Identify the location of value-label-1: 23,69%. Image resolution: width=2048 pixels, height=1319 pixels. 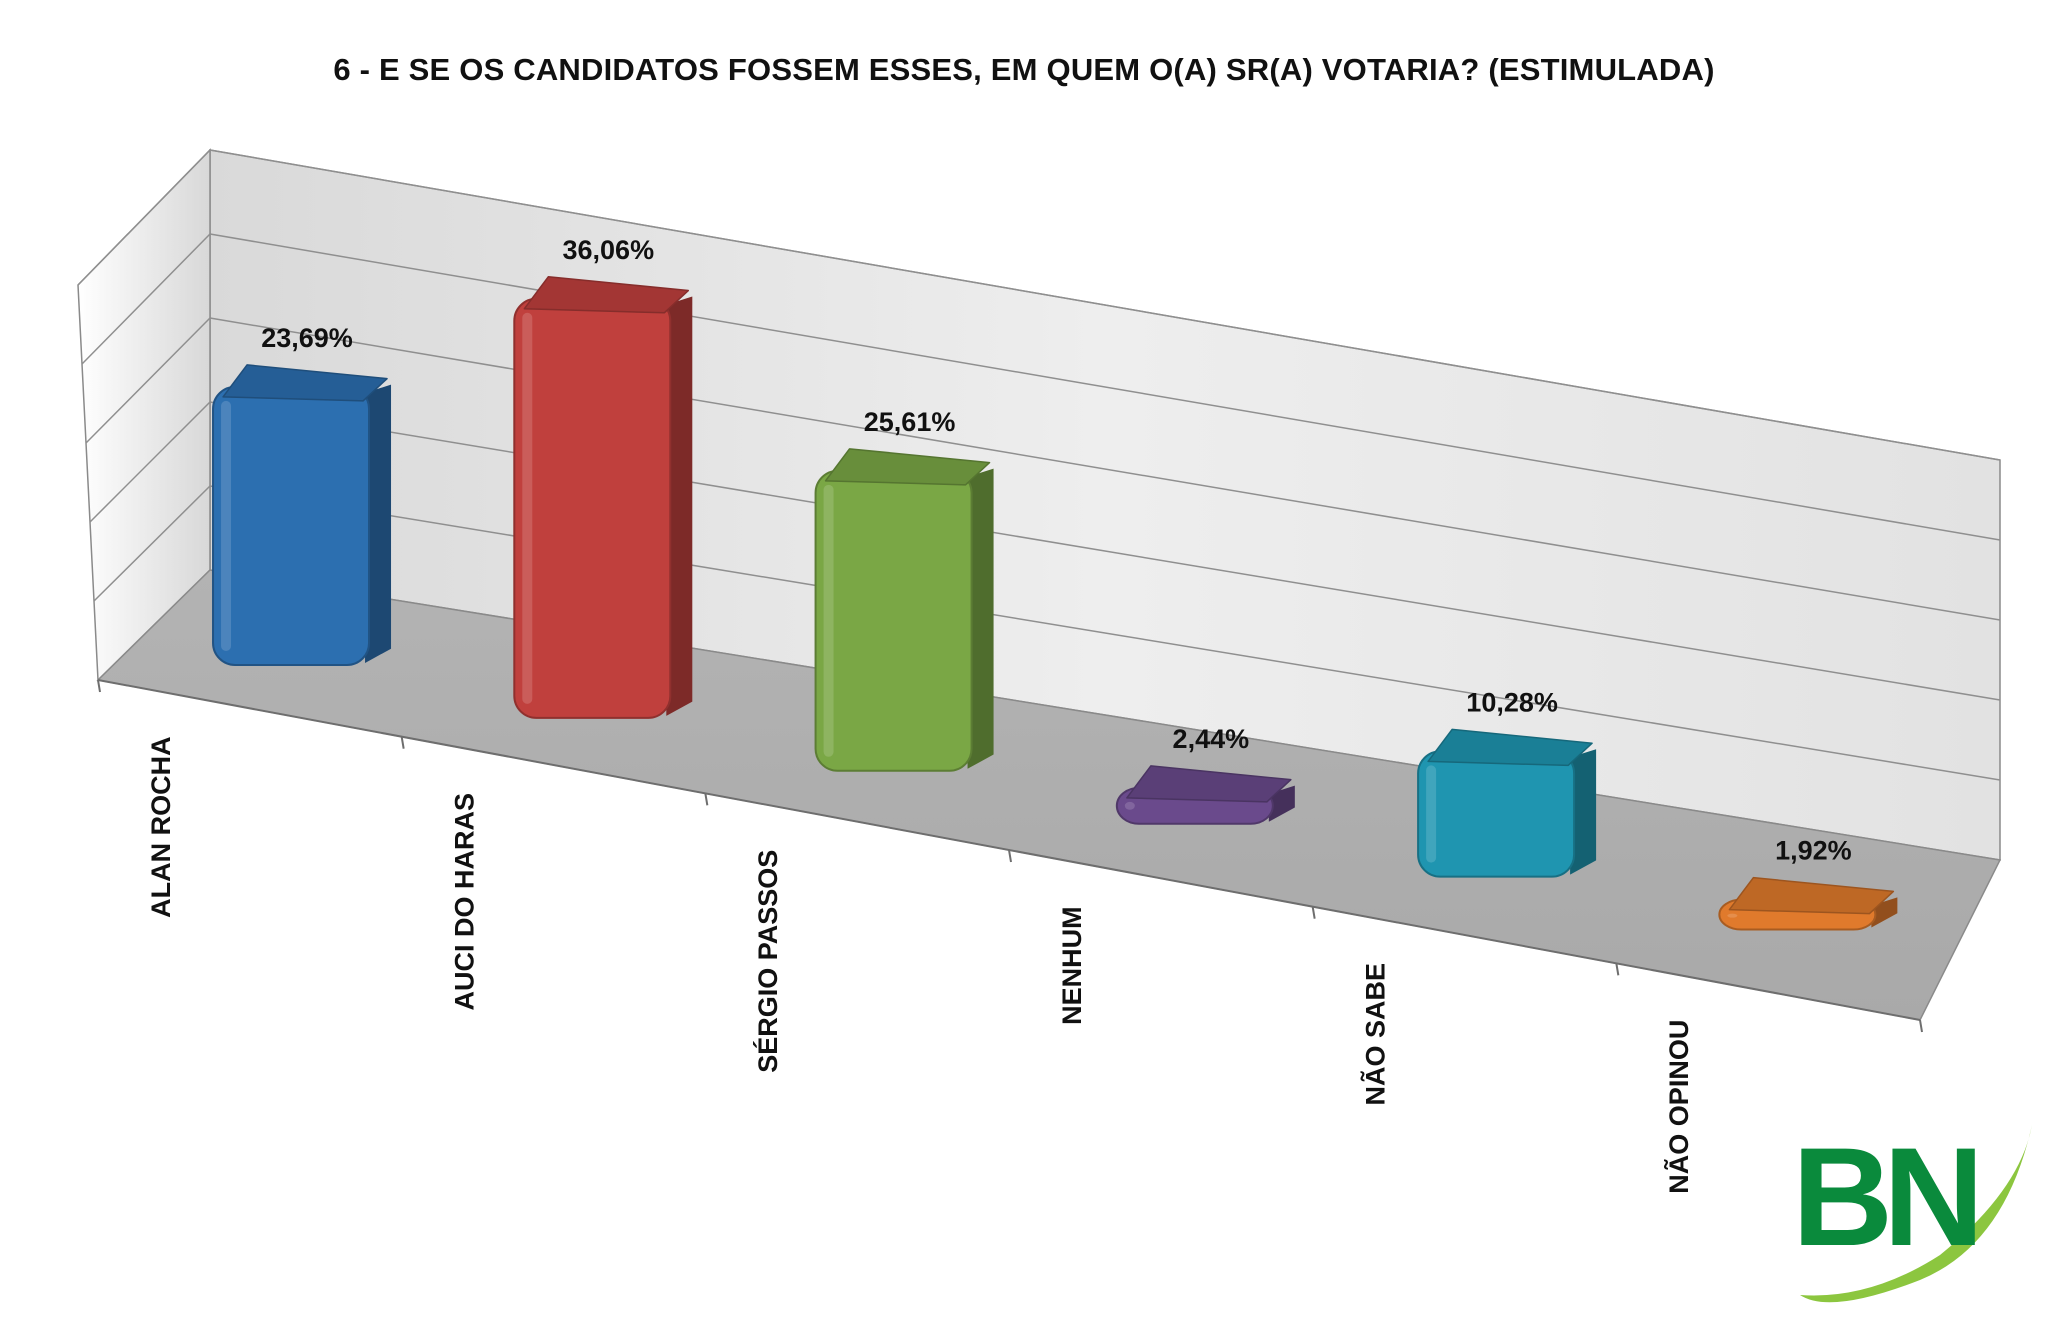
(307, 338).